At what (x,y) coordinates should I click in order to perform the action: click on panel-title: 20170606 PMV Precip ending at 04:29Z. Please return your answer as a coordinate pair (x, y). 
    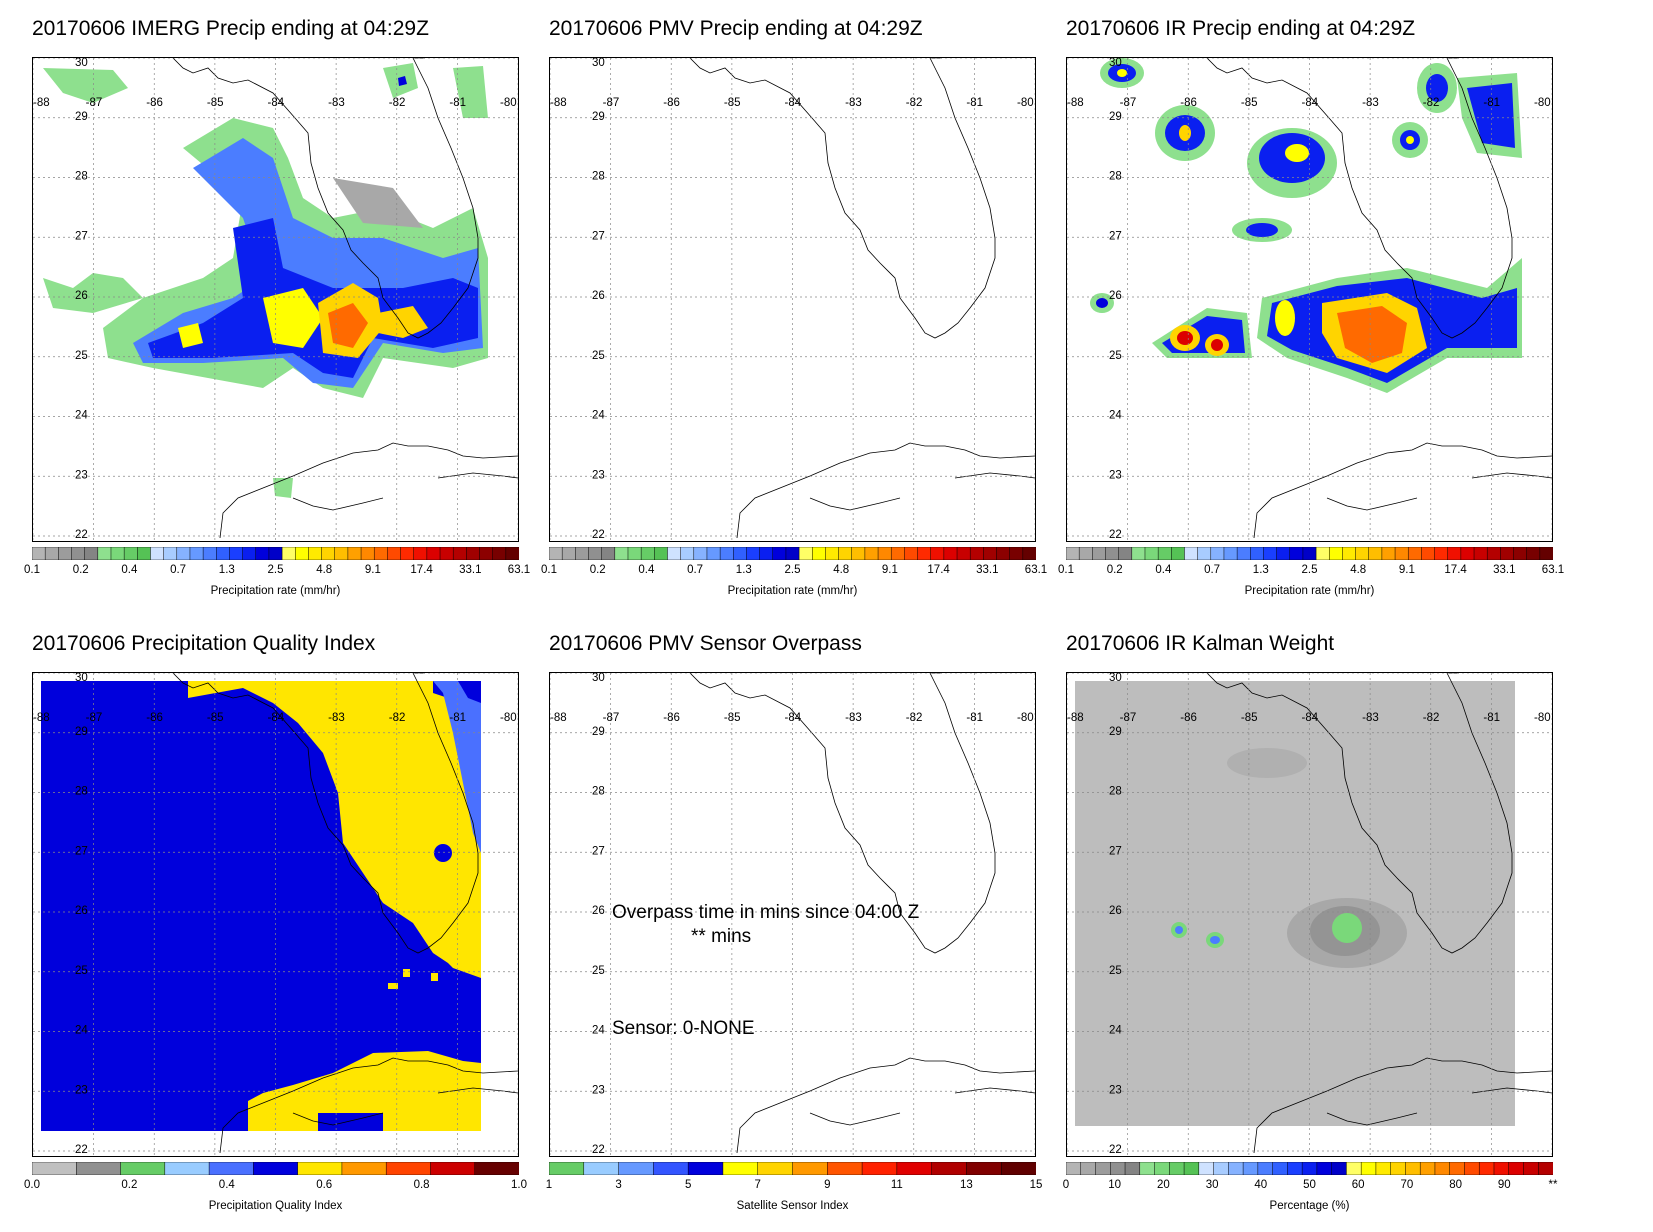
    Looking at the image, I should click on (736, 28).